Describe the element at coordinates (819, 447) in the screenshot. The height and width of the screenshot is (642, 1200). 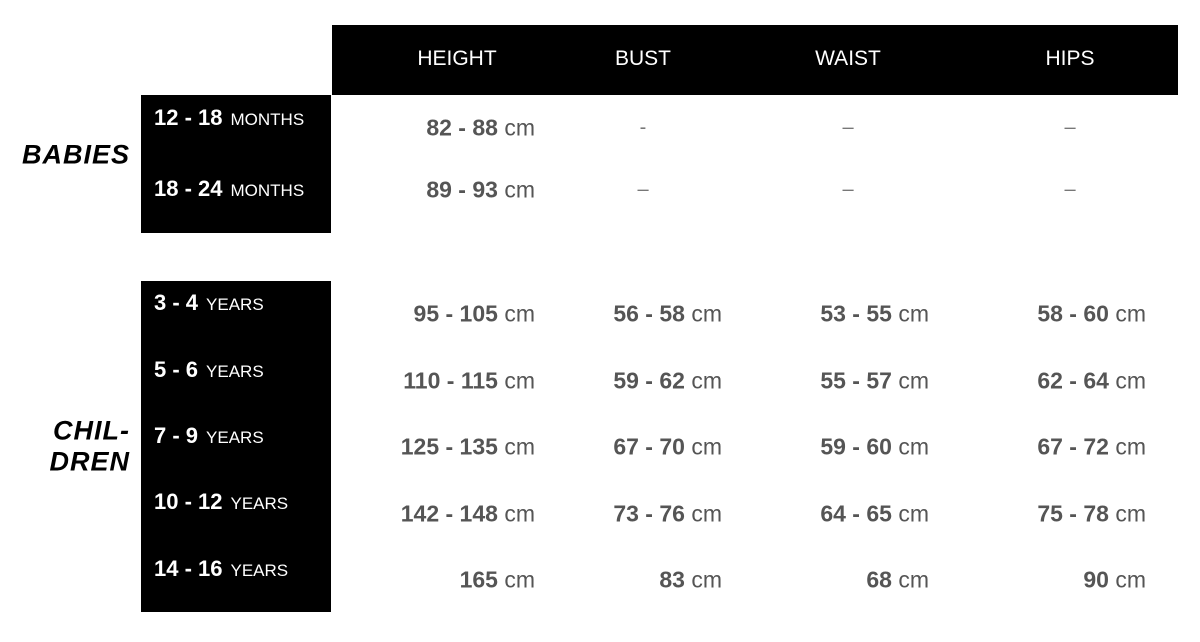
I see `measurement: 59 - 60 cm` at that location.